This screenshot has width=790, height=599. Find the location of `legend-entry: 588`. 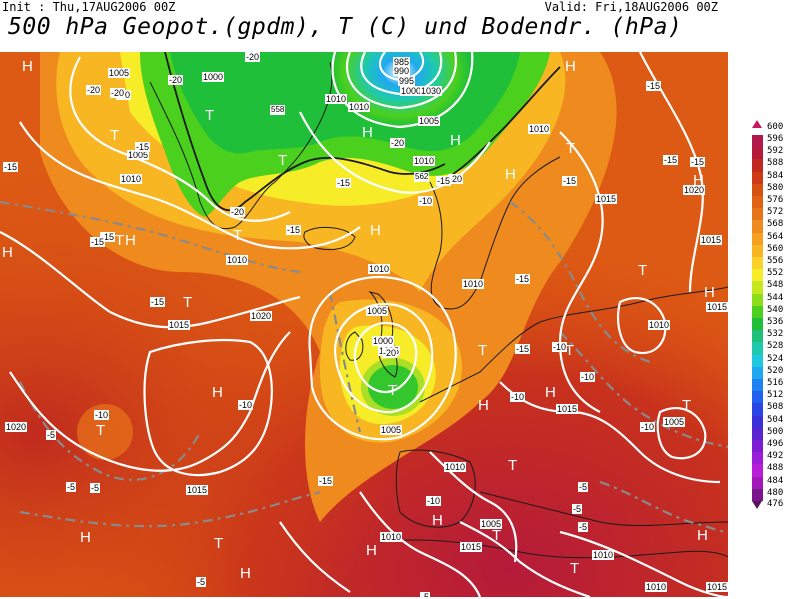

legend-entry: 588 is located at coordinates (771, 165).